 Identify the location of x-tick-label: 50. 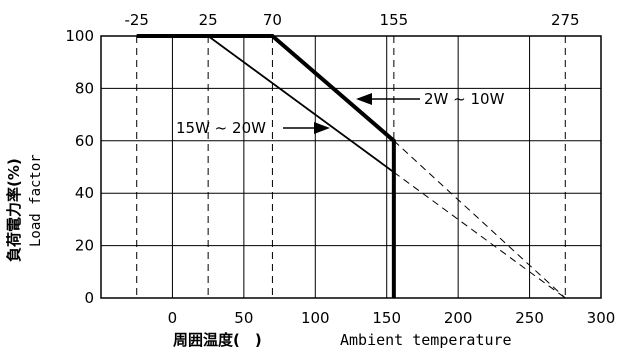
(243, 318).